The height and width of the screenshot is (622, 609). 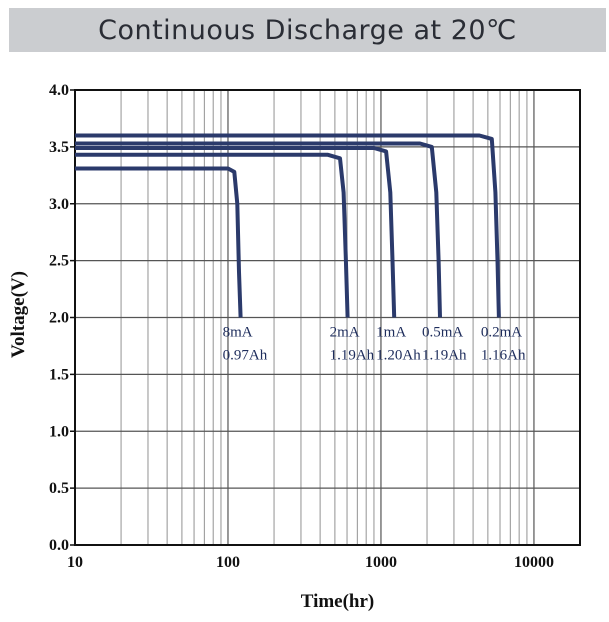 I want to click on chart-title: Continuous Discharge at 20℃, so click(x=307, y=30).